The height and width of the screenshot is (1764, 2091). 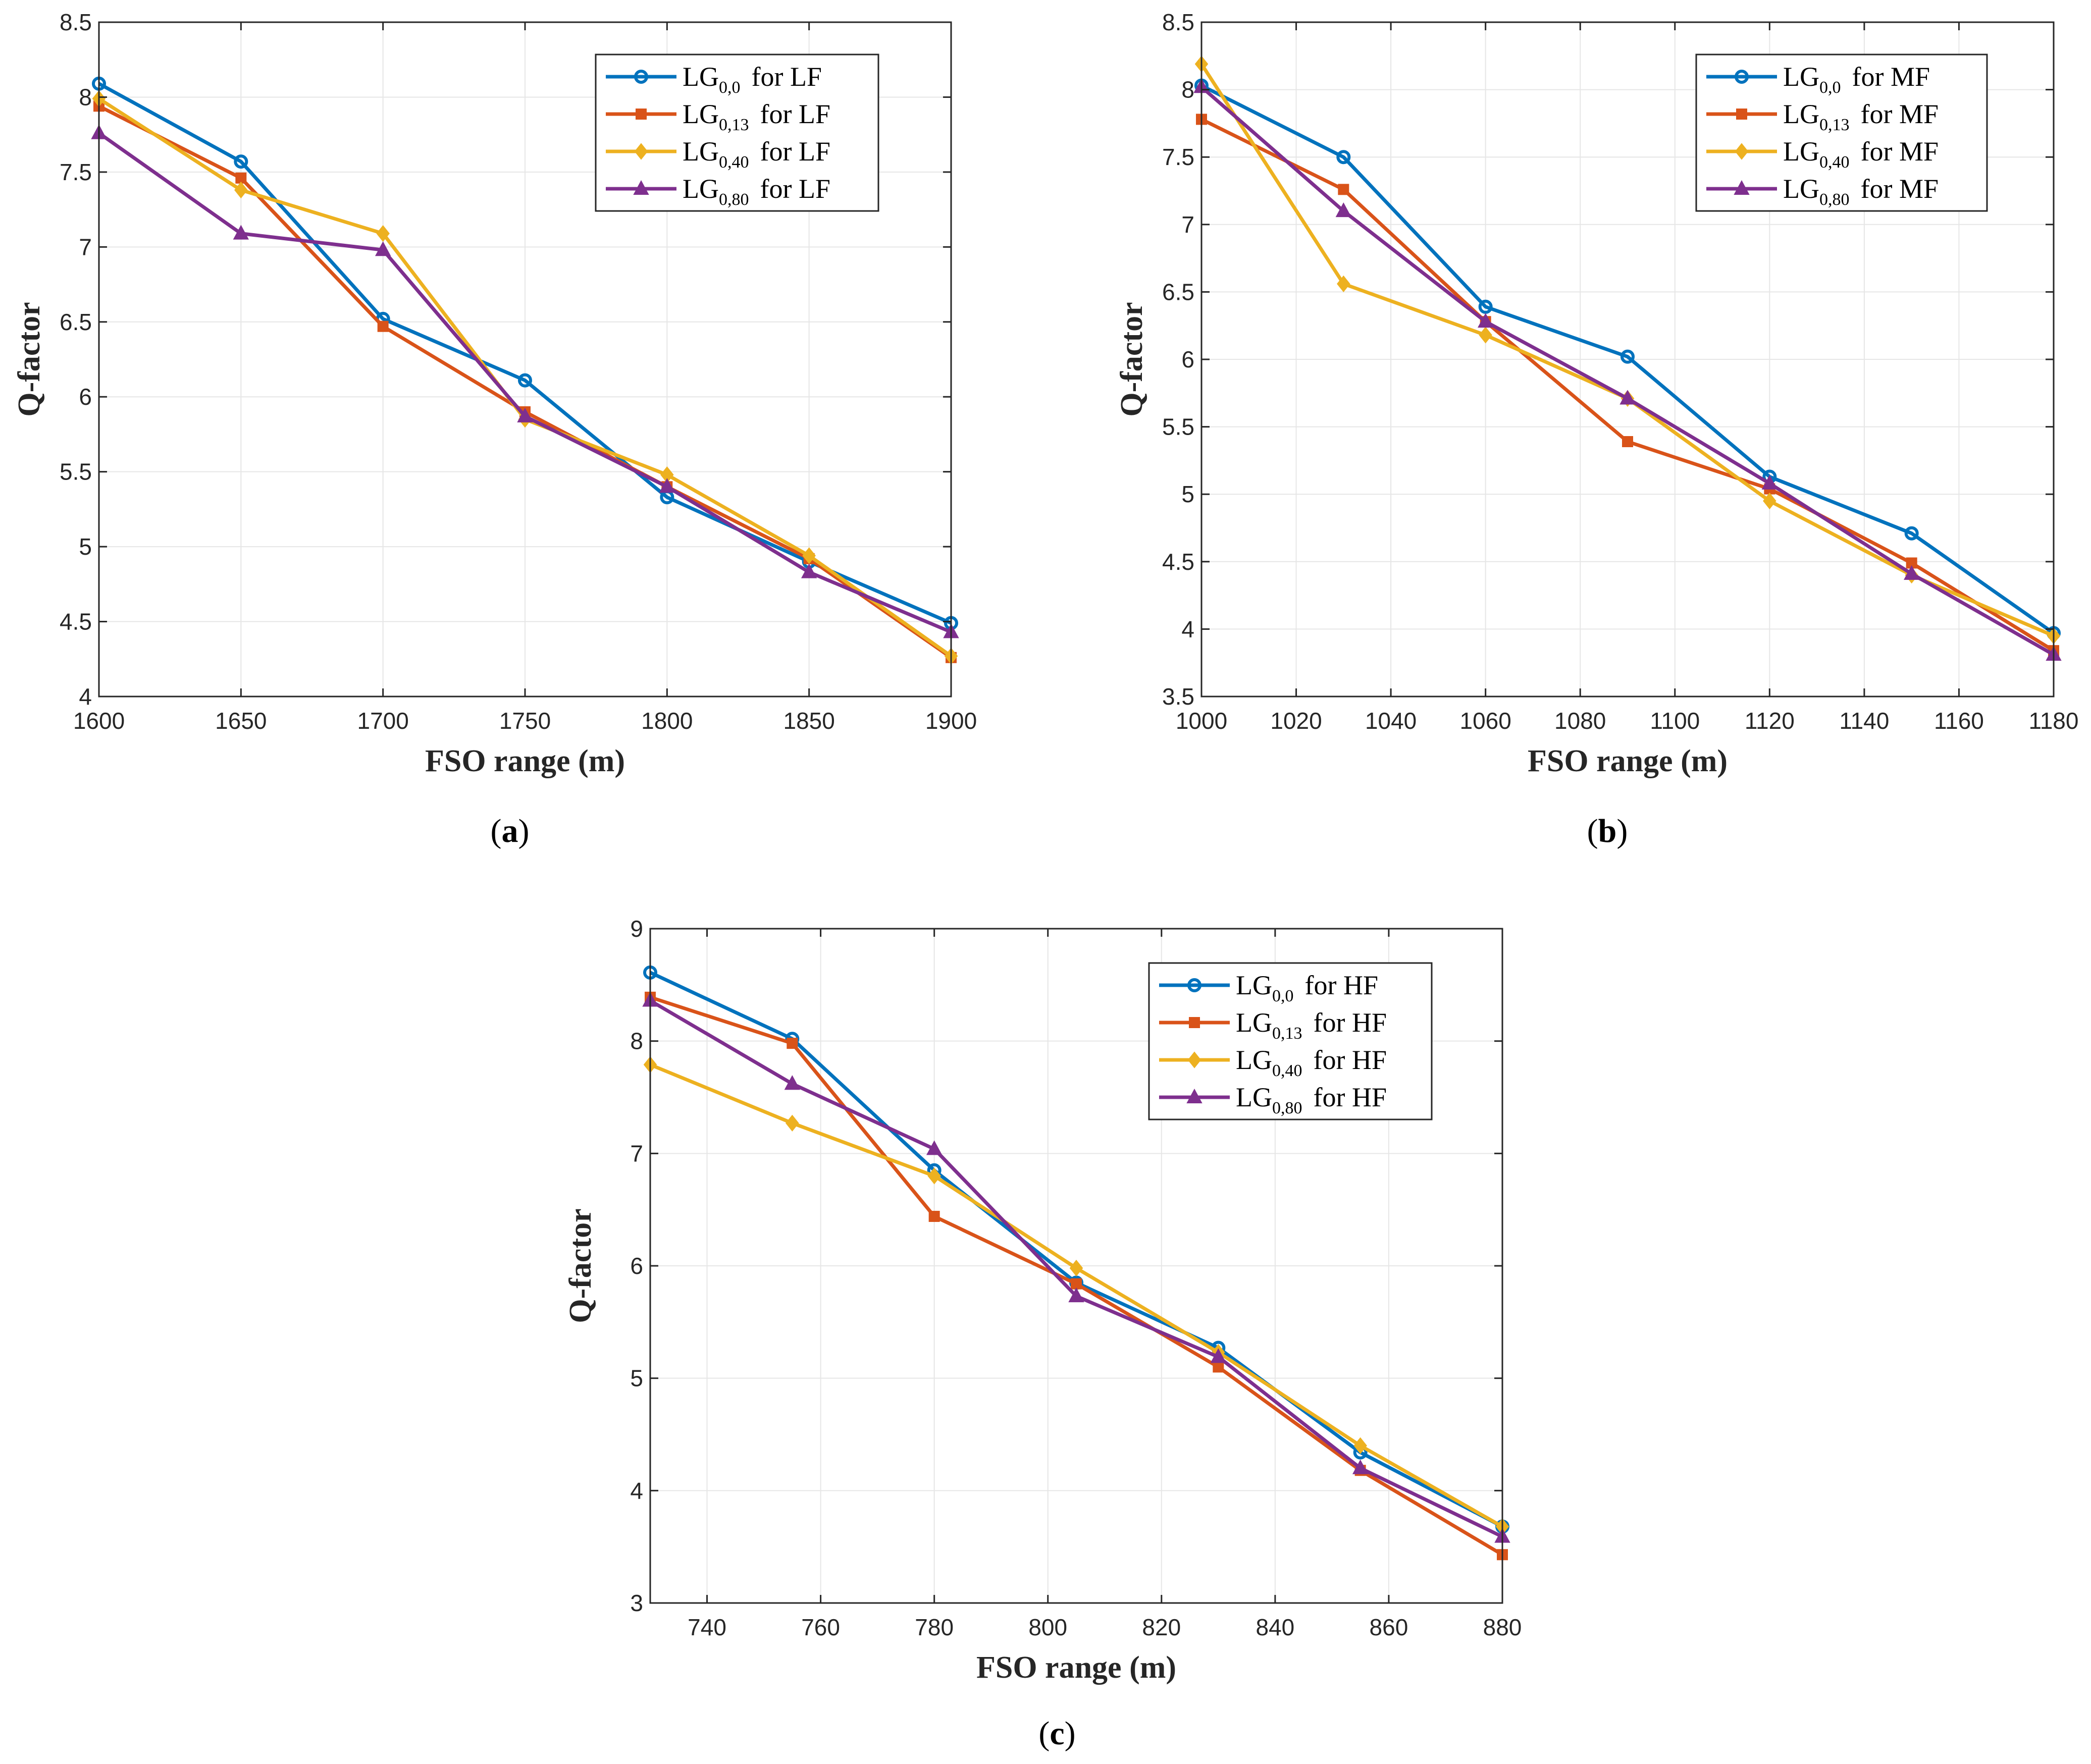 What do you see at coordinates (935, 1627) in the screenshot?
I see `x-tick-label: 780` at bounding box center [935, 1627].